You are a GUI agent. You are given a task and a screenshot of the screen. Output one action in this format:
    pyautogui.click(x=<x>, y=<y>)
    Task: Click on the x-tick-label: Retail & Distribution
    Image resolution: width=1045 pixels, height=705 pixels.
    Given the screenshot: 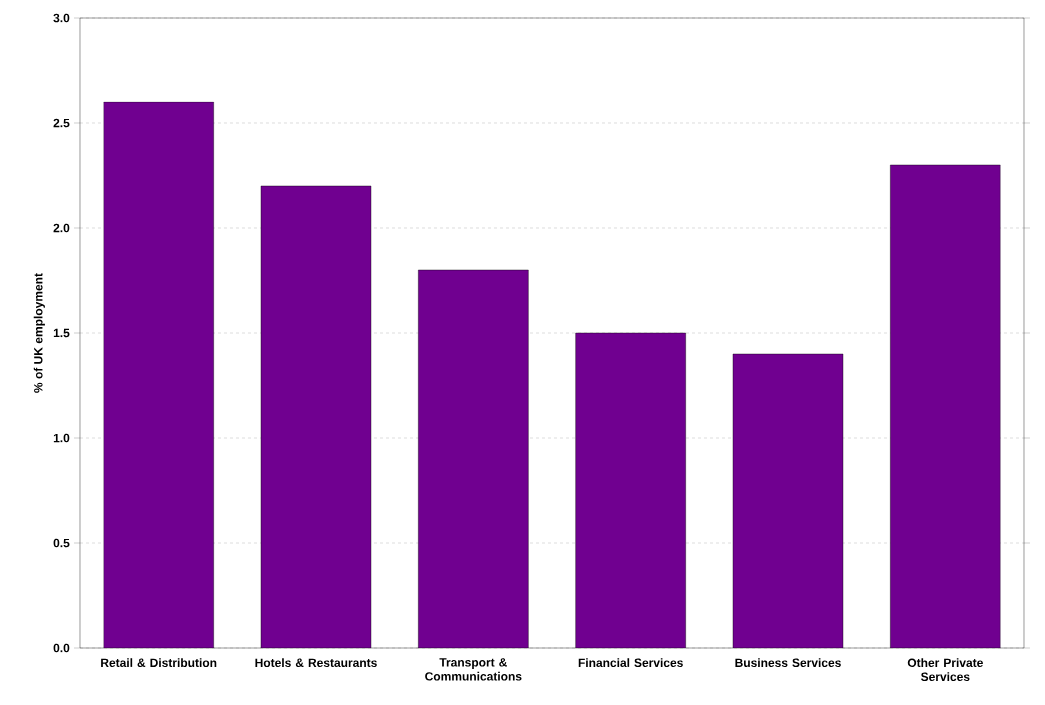 What is the action you would take?
    pyautogui.click(x=159, y=663)
    